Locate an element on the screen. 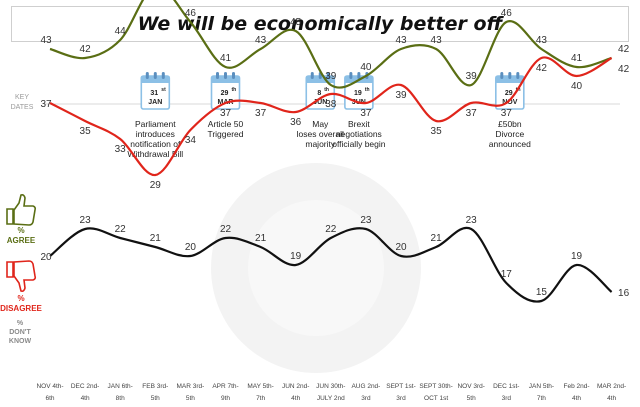 The width and height of the screenshot is (640, 407). key-date-caption: officially begin is located at coordinates (359, 144).